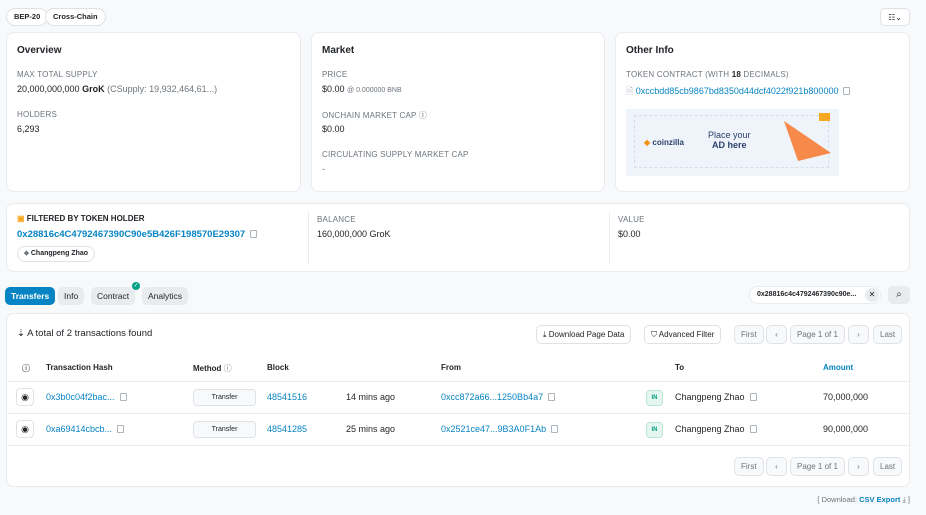  I want to click on holders-label: HOLDERS, so click(37, 114).